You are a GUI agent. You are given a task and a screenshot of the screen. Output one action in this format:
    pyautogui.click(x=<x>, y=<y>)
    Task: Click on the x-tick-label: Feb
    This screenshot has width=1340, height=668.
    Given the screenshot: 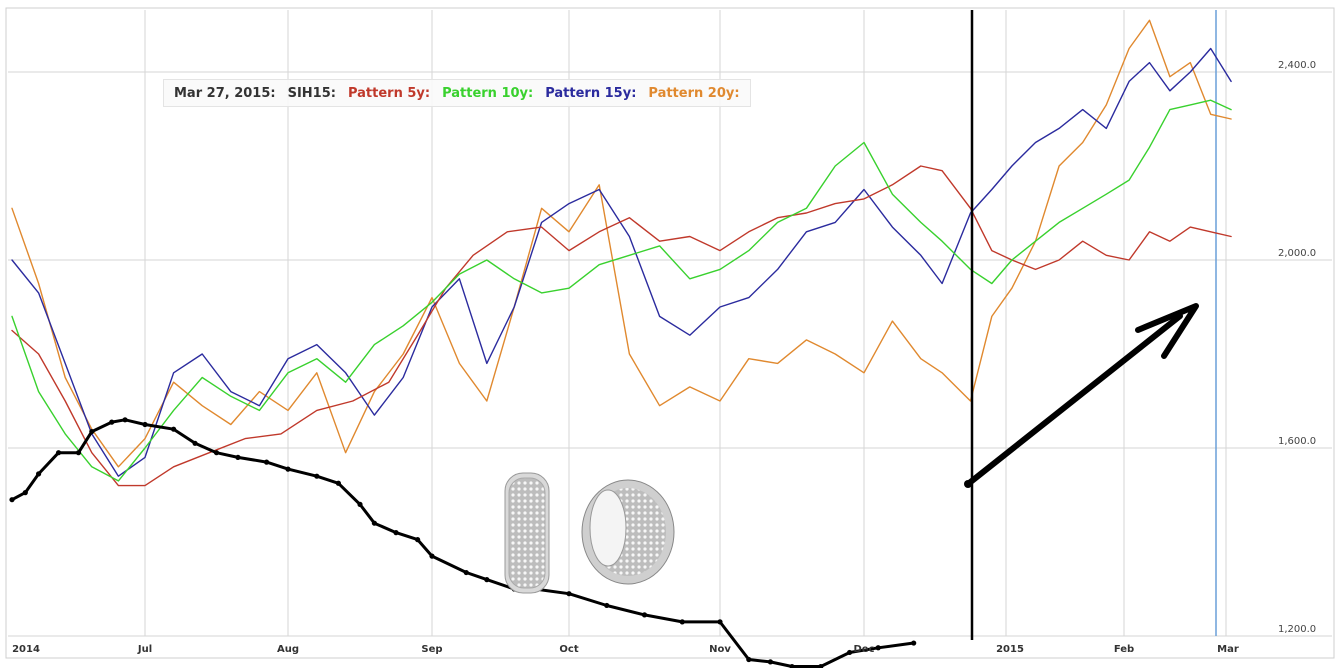 What is the action you would take?
    pyautogui.click(x=1124, y=649)
    